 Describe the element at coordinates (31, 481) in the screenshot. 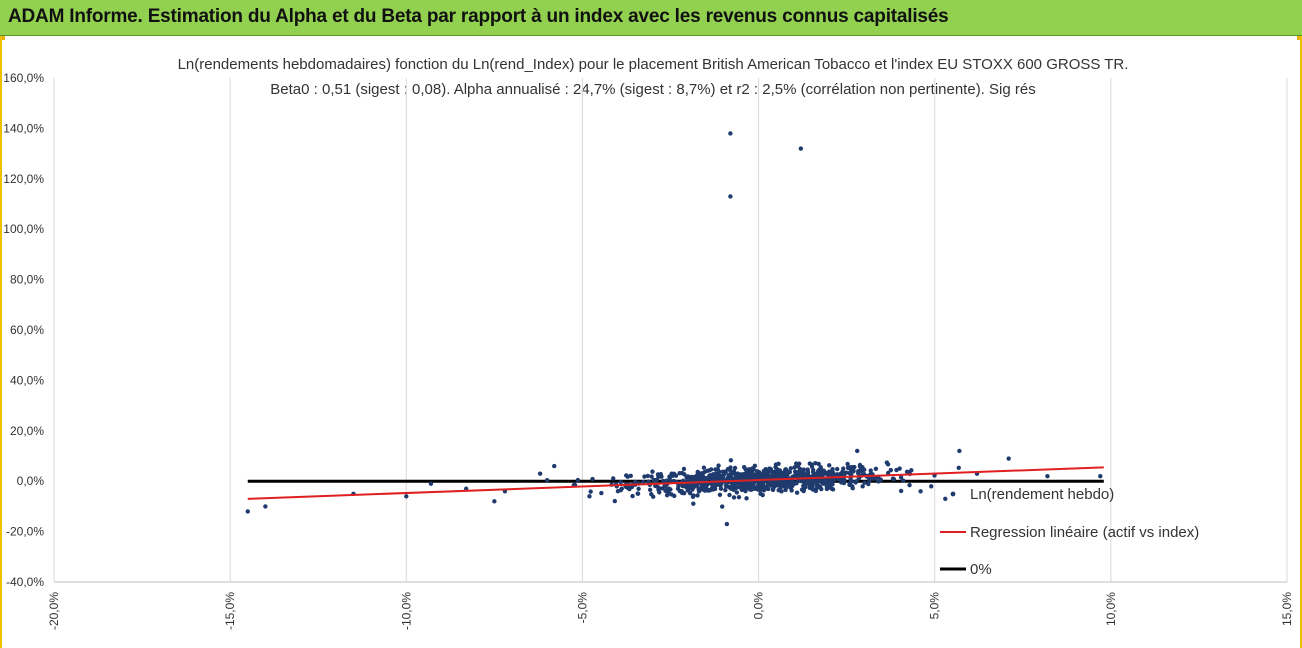

I see `y-tick-label: 0,0%` at that location.